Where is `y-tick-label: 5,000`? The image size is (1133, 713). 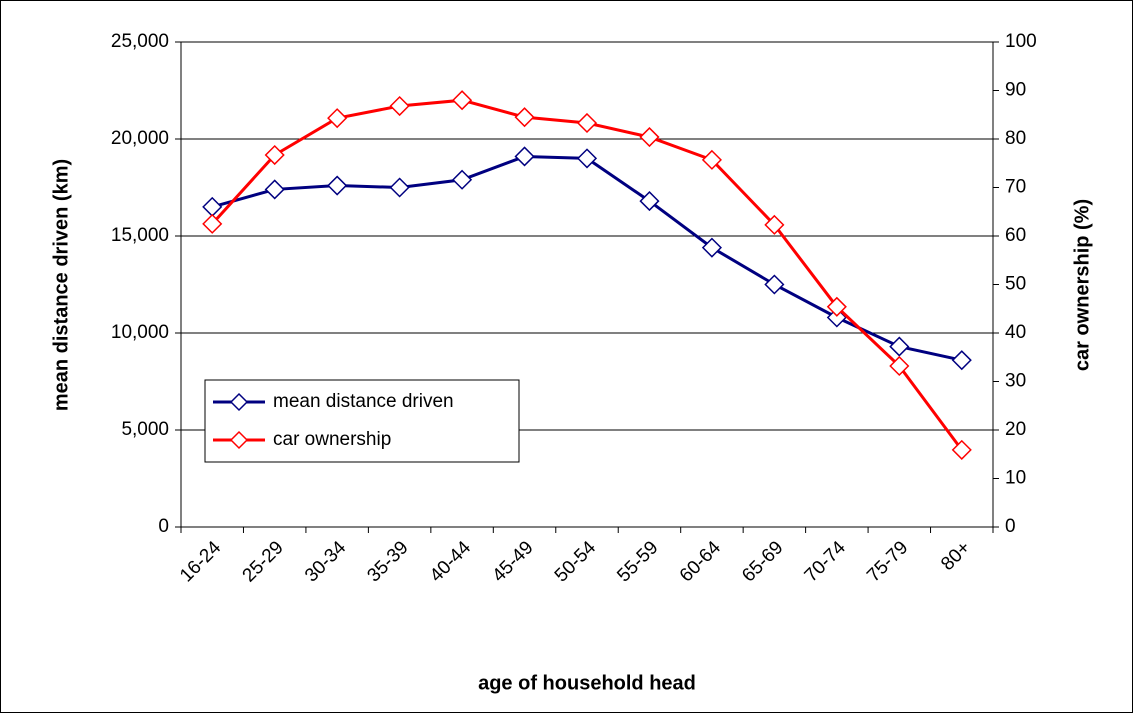
y-tick-label: 5,000 is located at coordinates (145, 429).